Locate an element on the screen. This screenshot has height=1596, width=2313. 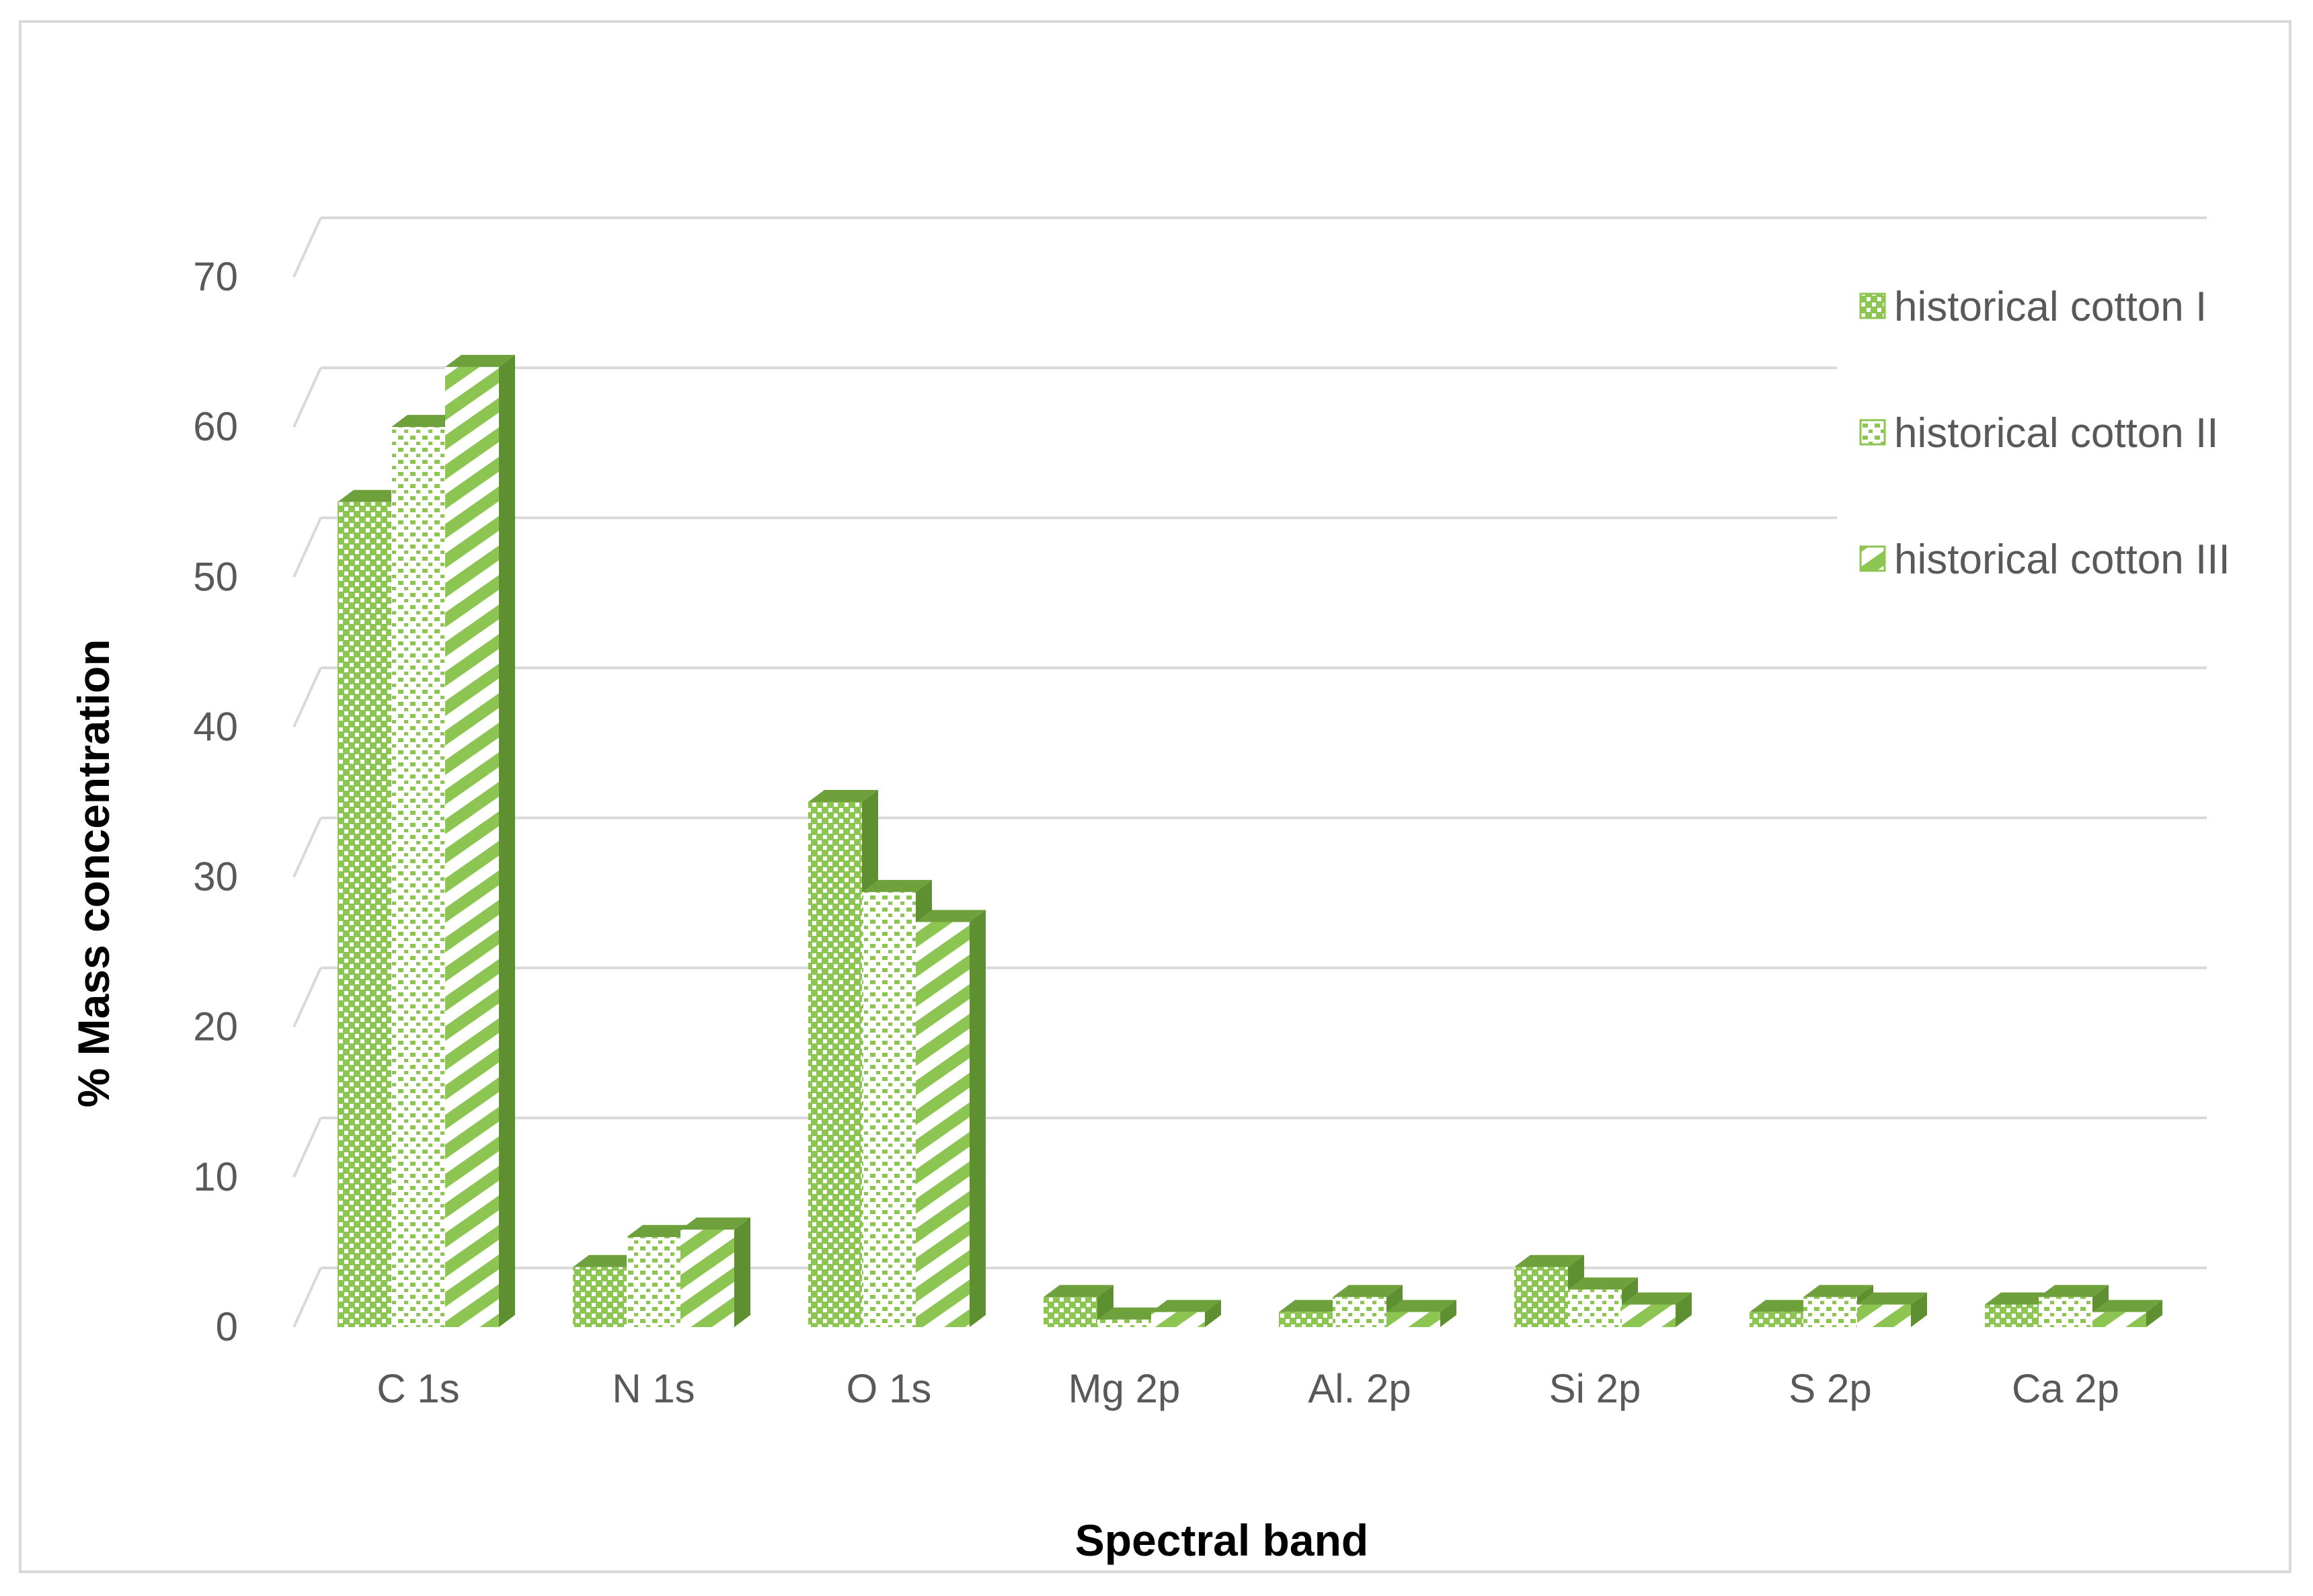
legend-label: historical cotton I is located at coordinates (2050, 307).